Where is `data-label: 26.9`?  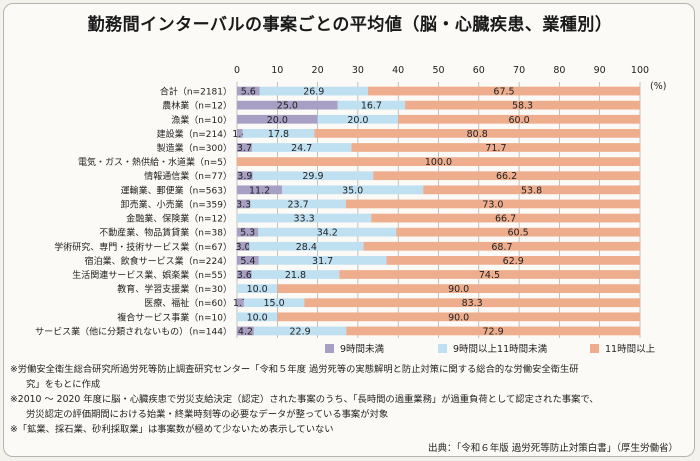
data-label: 26.9 is located at coordinates (313, 92).